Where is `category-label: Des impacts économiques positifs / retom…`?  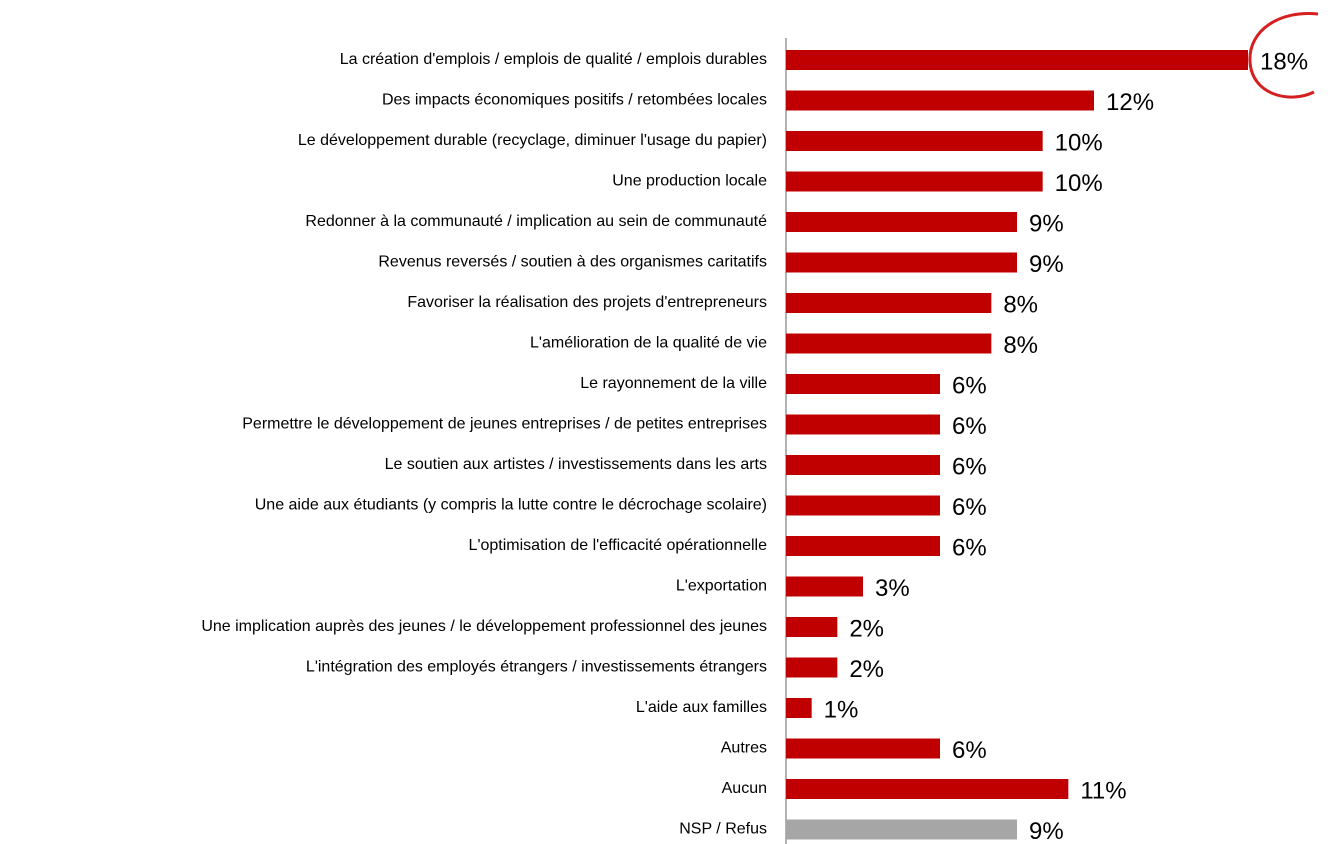 category-label: Des impacts économiques positifs / retom… is located at coordinates (574, 100).